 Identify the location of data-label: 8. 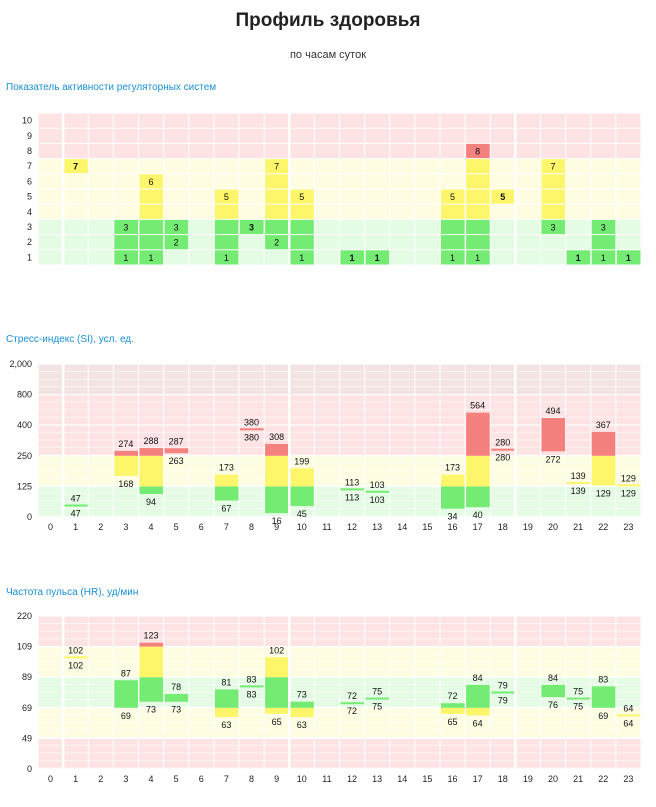
(477, 152).